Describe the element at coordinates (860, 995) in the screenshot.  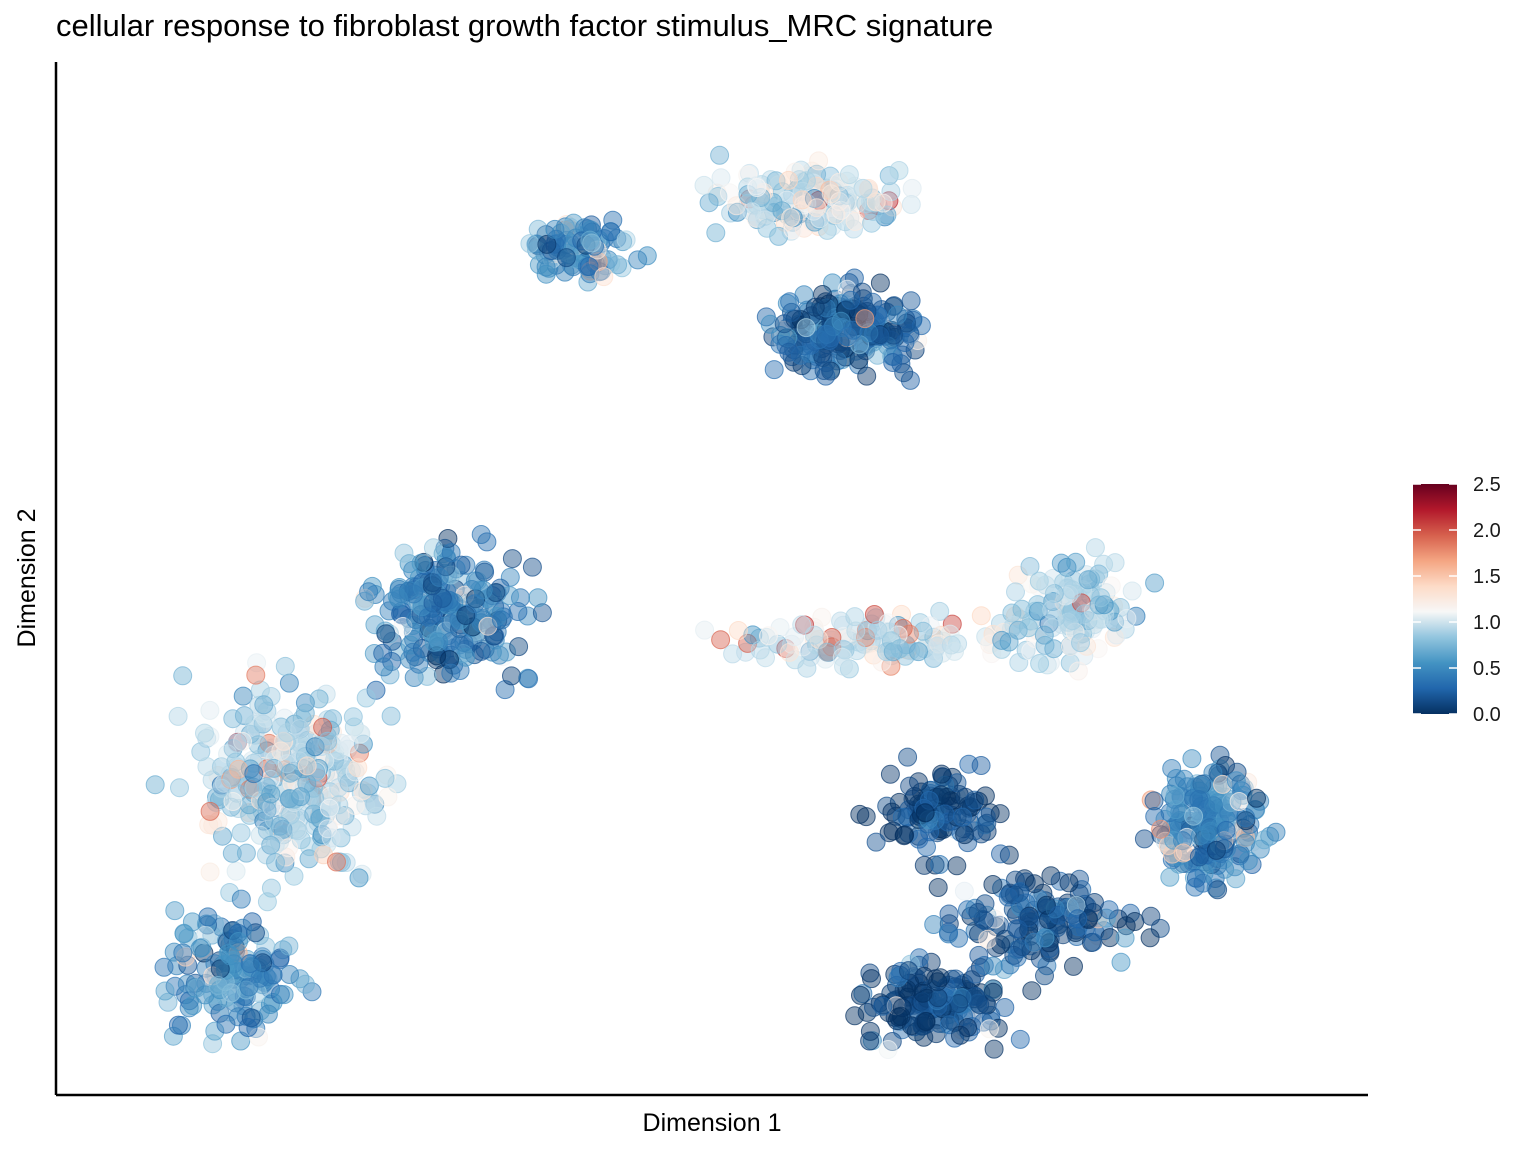
I see `scatter-point-1903` at that location.